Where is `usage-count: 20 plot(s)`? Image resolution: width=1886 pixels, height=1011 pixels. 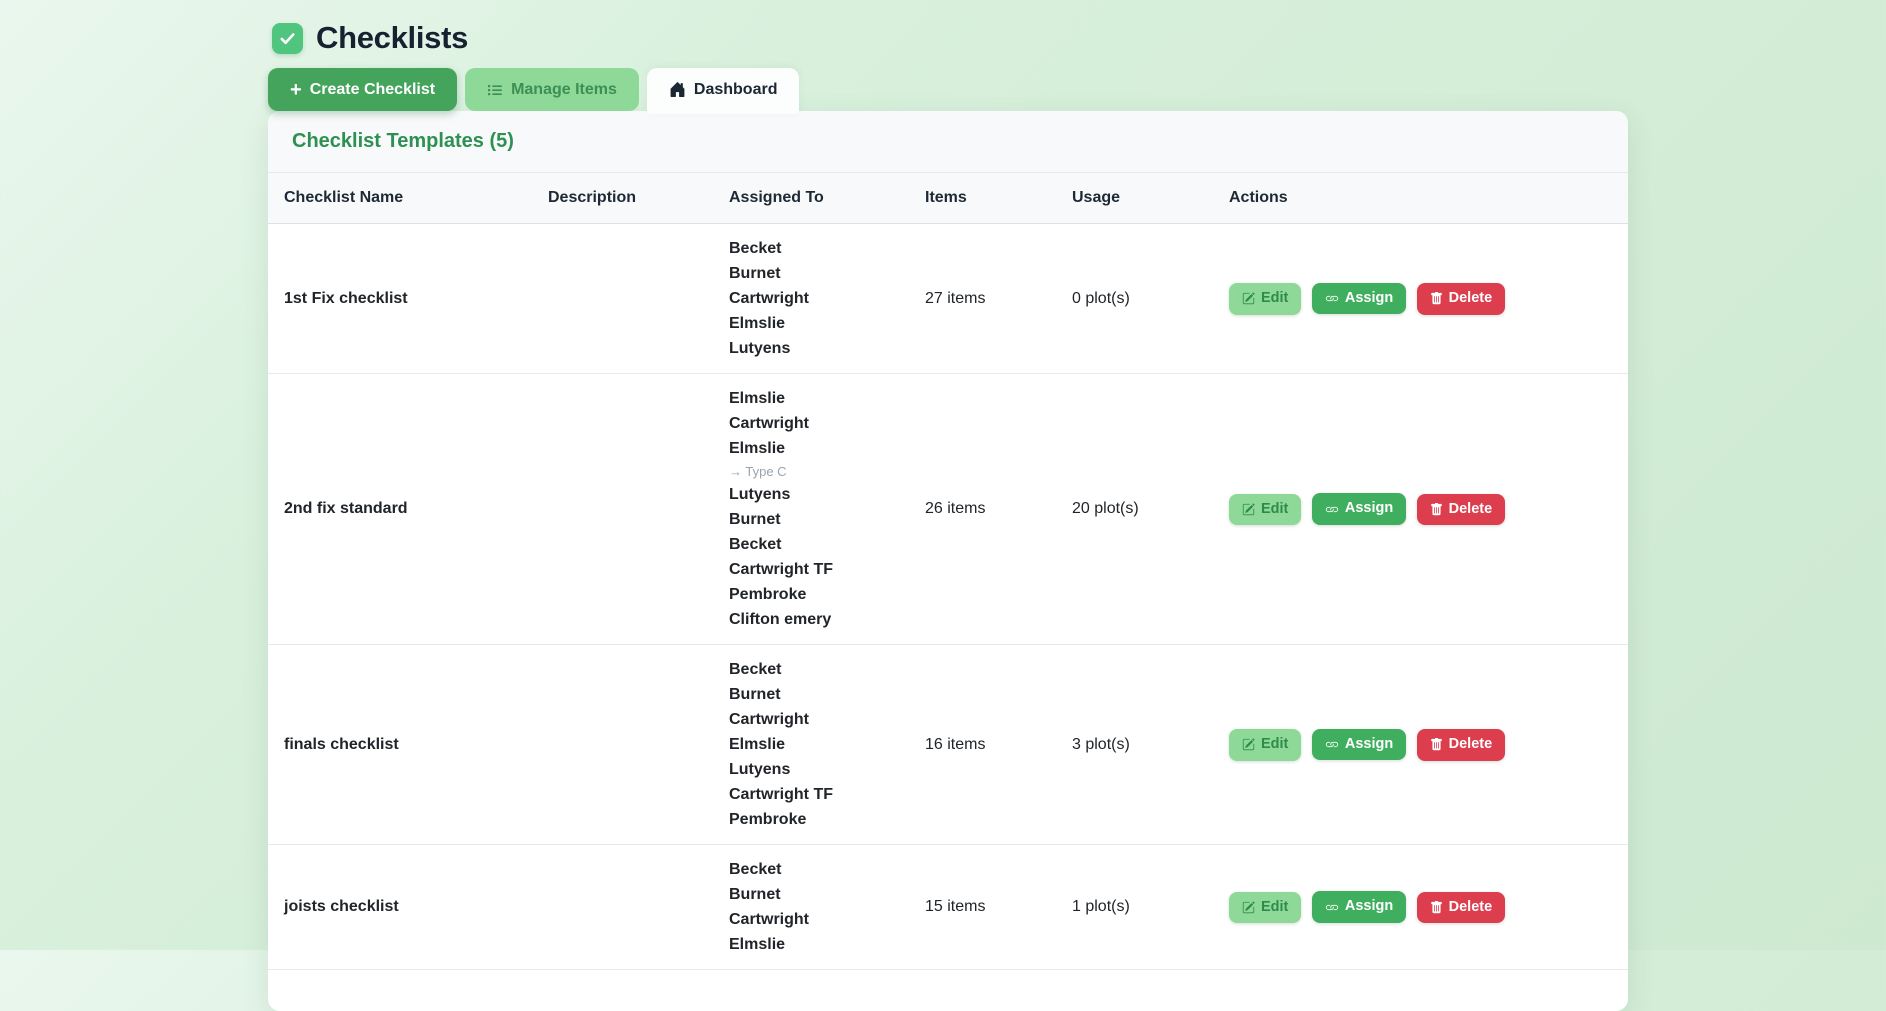
usage-count: 20 plot(s) is located at coordinates (1134, 509).